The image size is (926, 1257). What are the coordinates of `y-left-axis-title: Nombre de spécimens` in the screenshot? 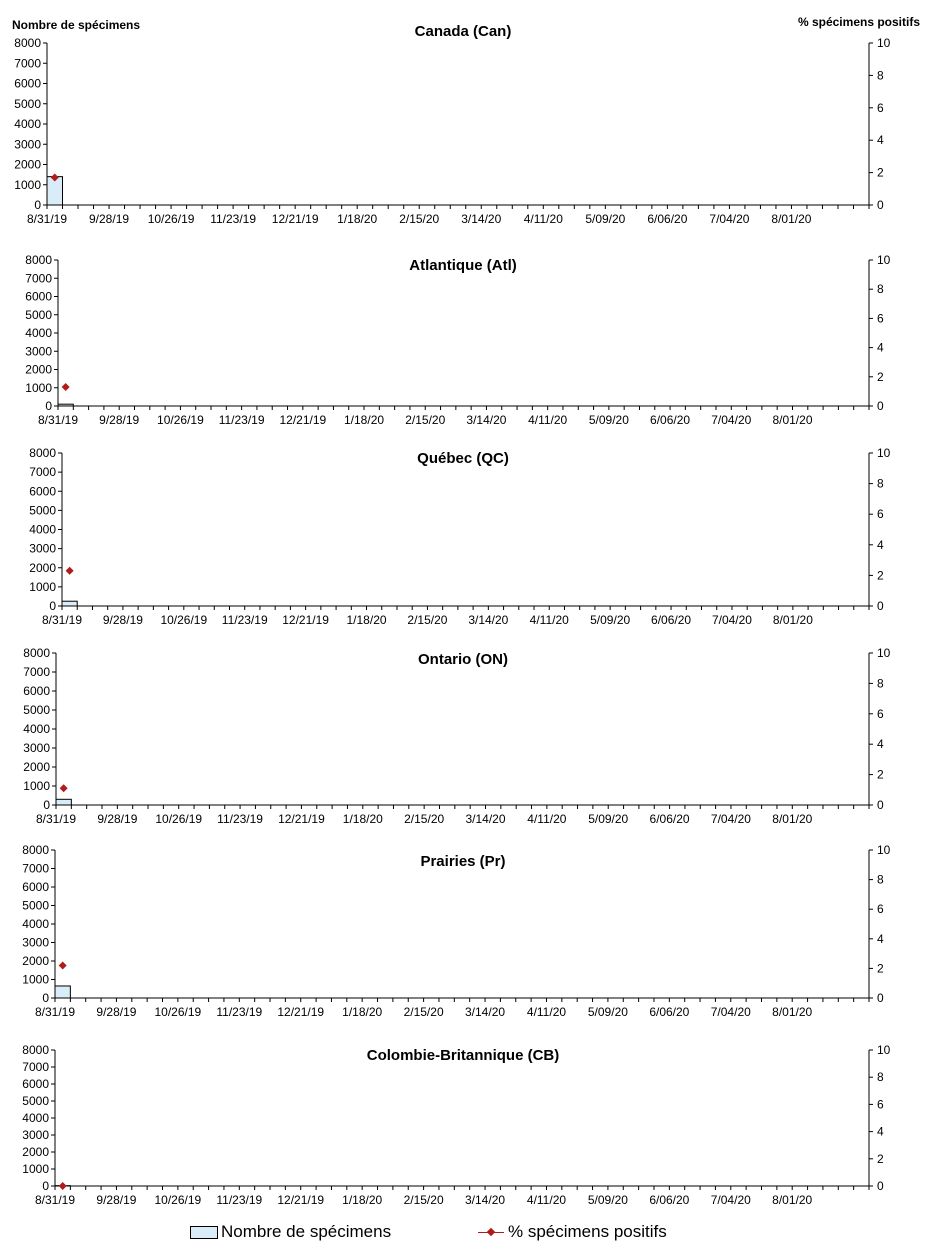 It's located at (76, 25).